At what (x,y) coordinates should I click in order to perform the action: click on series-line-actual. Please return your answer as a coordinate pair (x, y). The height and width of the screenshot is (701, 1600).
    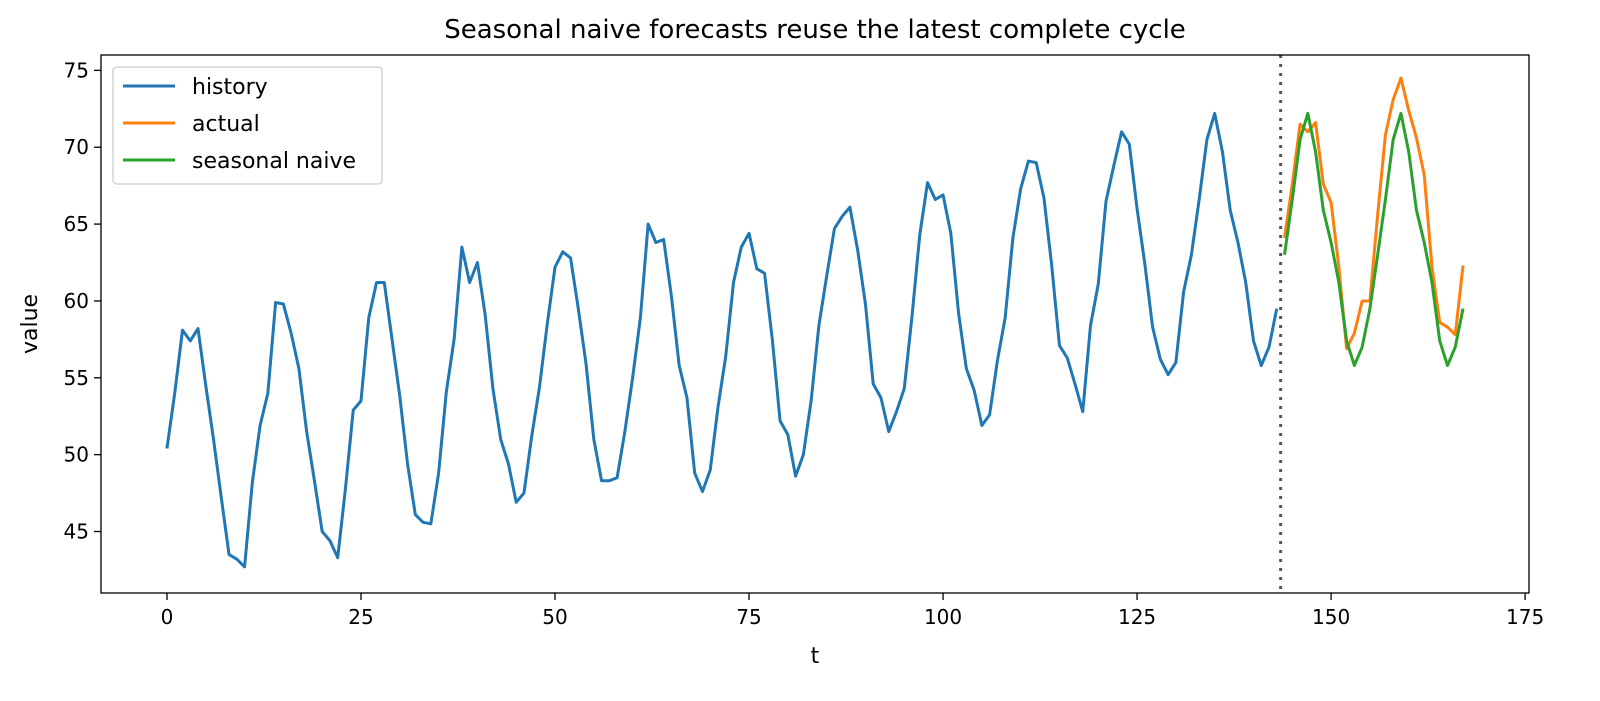
    Looking at the image, I should click on (1374, 213).